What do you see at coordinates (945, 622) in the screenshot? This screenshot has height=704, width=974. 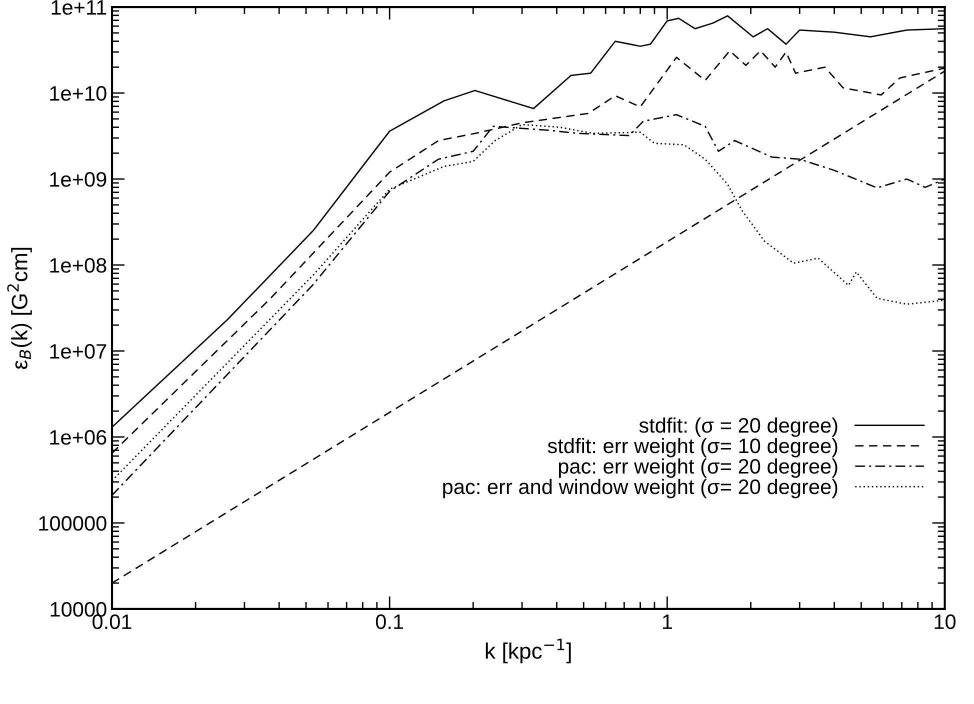 I see `x-tick-label: 10` at bounding box center [945, 622].